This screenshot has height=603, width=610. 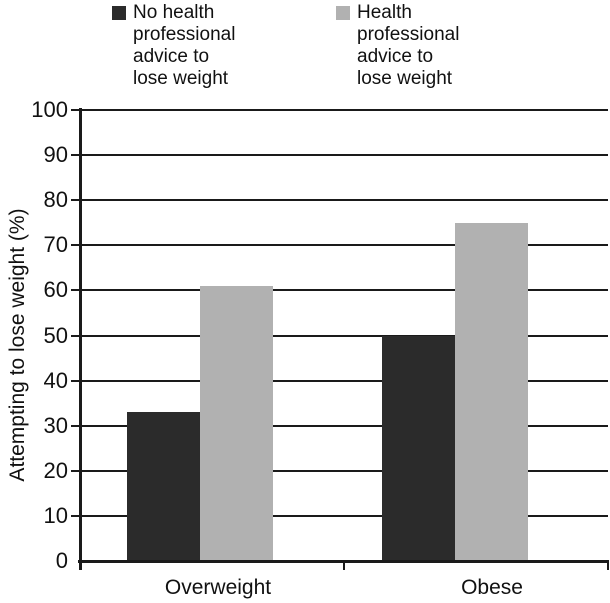 What do you see at coordinates (55, 515) in the screenshot?
I see `y-tick-label-10: 10` at bounding box center [55, 515].